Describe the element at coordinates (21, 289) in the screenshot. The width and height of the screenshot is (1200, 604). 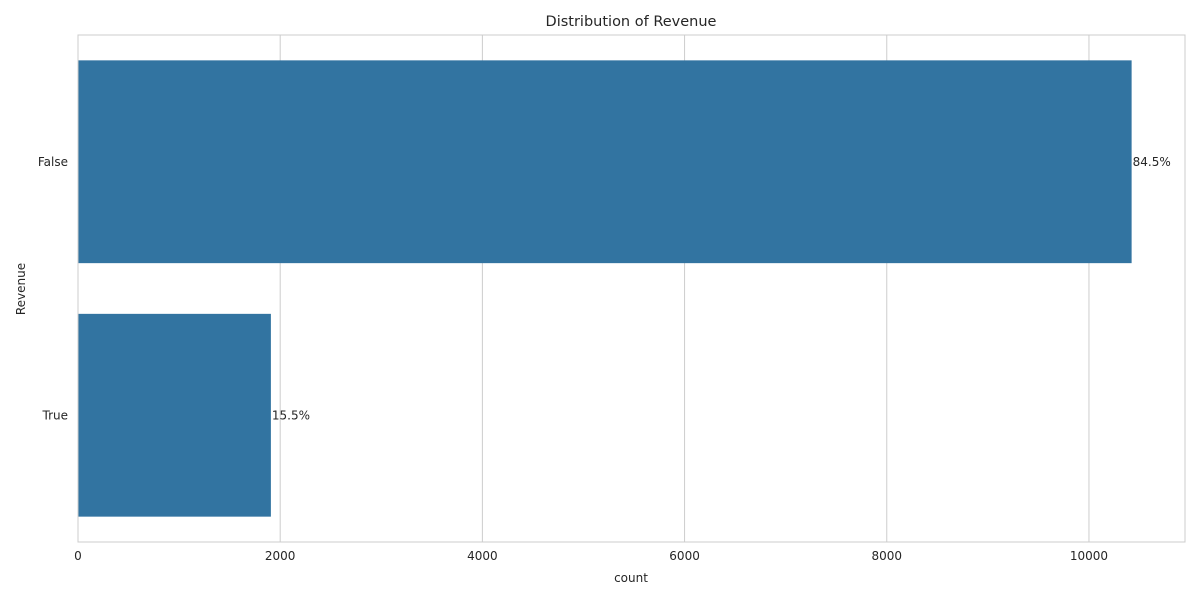
I see `y-axis-label: Revenue` at that location.